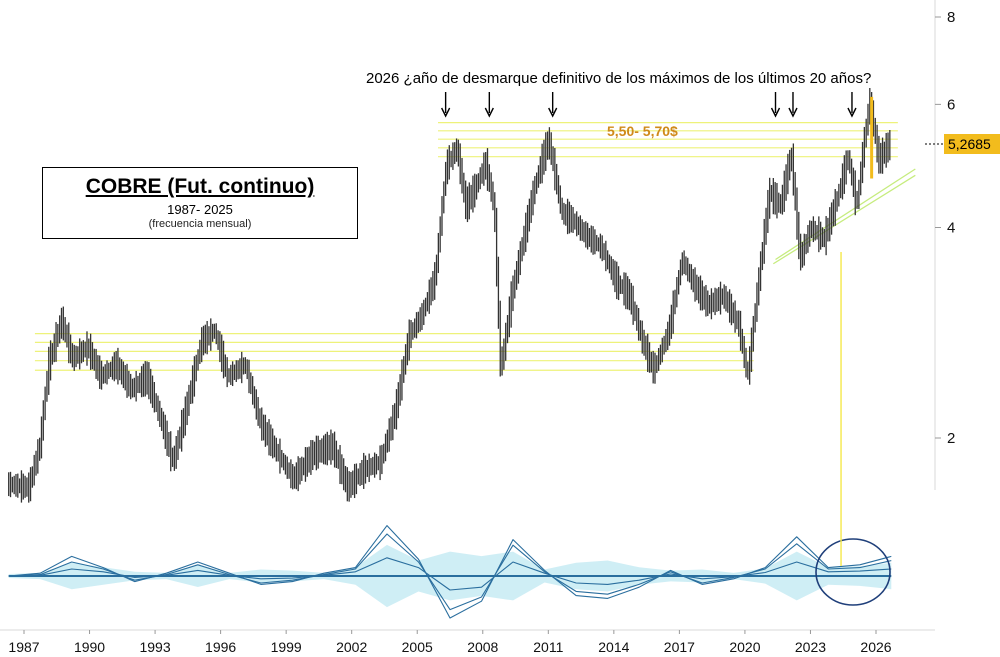 Image resolution: width=1000 pixels, height=657 pixels. What do you see at coordinates (642, 131) in the screenshot?
I see `resistance-zone-label: 5,50- 5,70$` at bounding box center [642, 131].